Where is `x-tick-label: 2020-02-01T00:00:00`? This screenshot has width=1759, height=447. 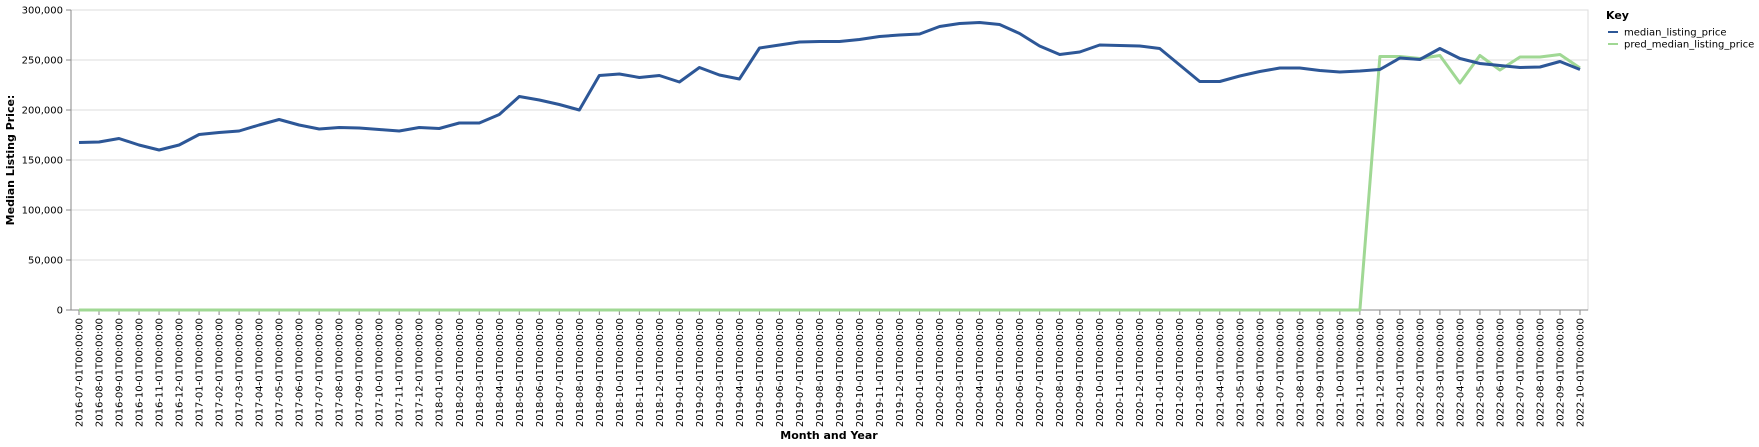 x-tick-label: 2020-02-01T00:00:00 is located at coordinates (940, 372).